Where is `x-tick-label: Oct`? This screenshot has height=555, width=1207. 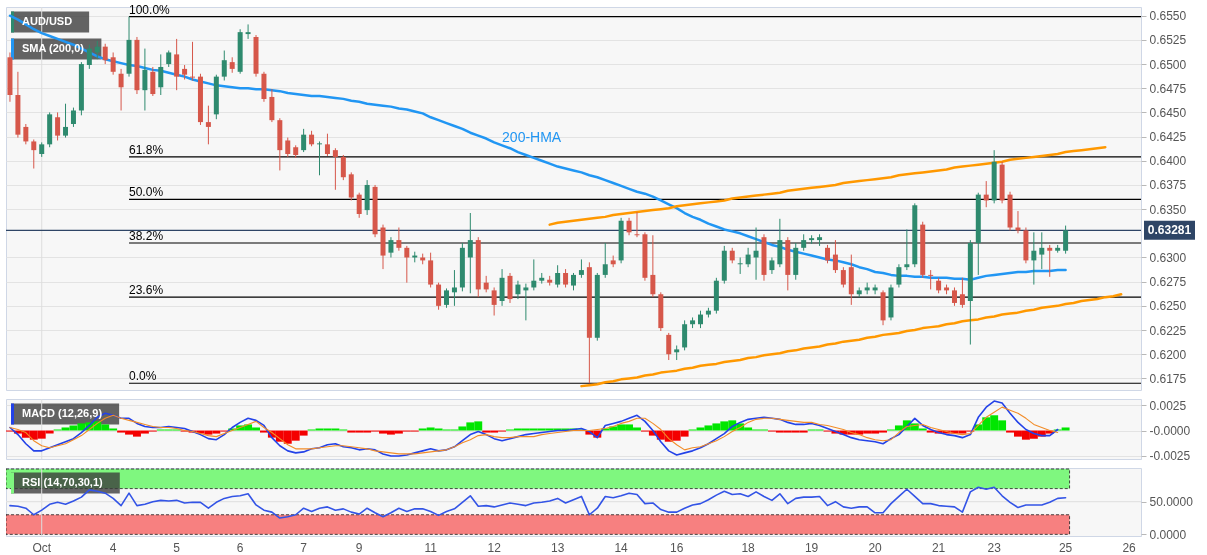
x-tick-label: Oct is located at coordinates (42, 547).